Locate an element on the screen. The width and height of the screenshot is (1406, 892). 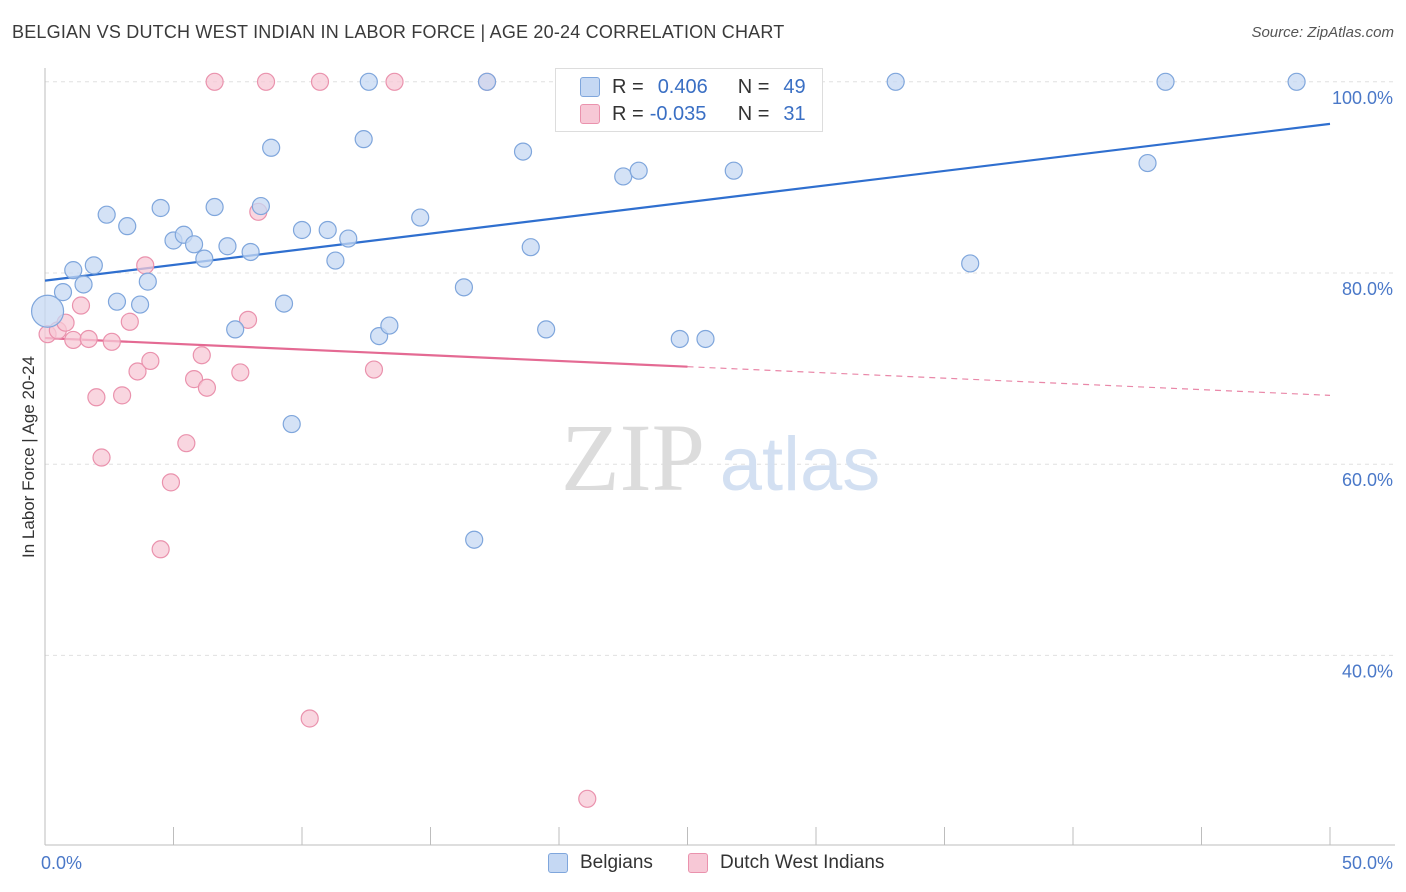
legend-row-belgians: R = 0.406 N = 49 is located at coordinates (693, 87).